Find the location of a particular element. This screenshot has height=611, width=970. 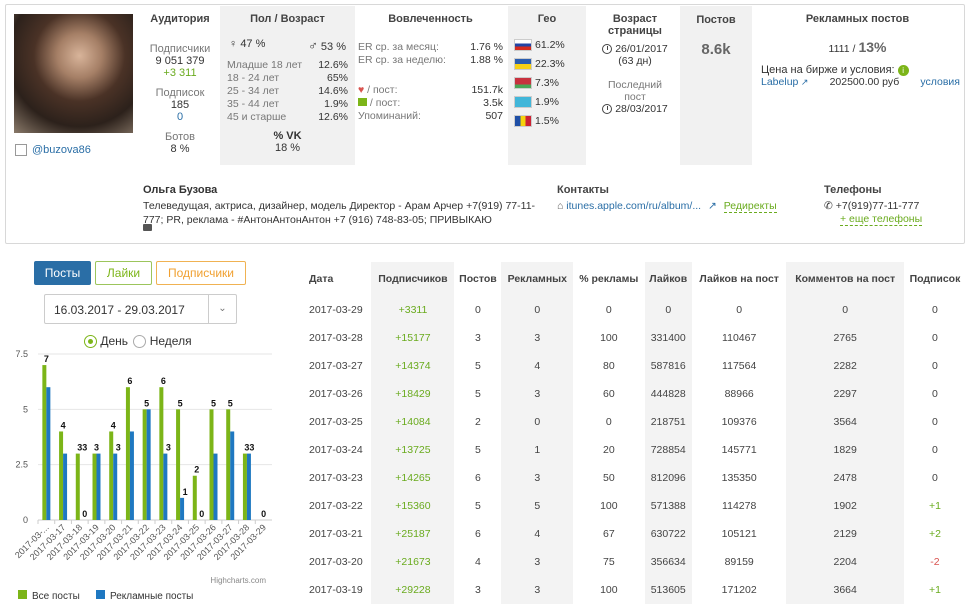

table-cell: +1 is located at coordinates (934, 590).